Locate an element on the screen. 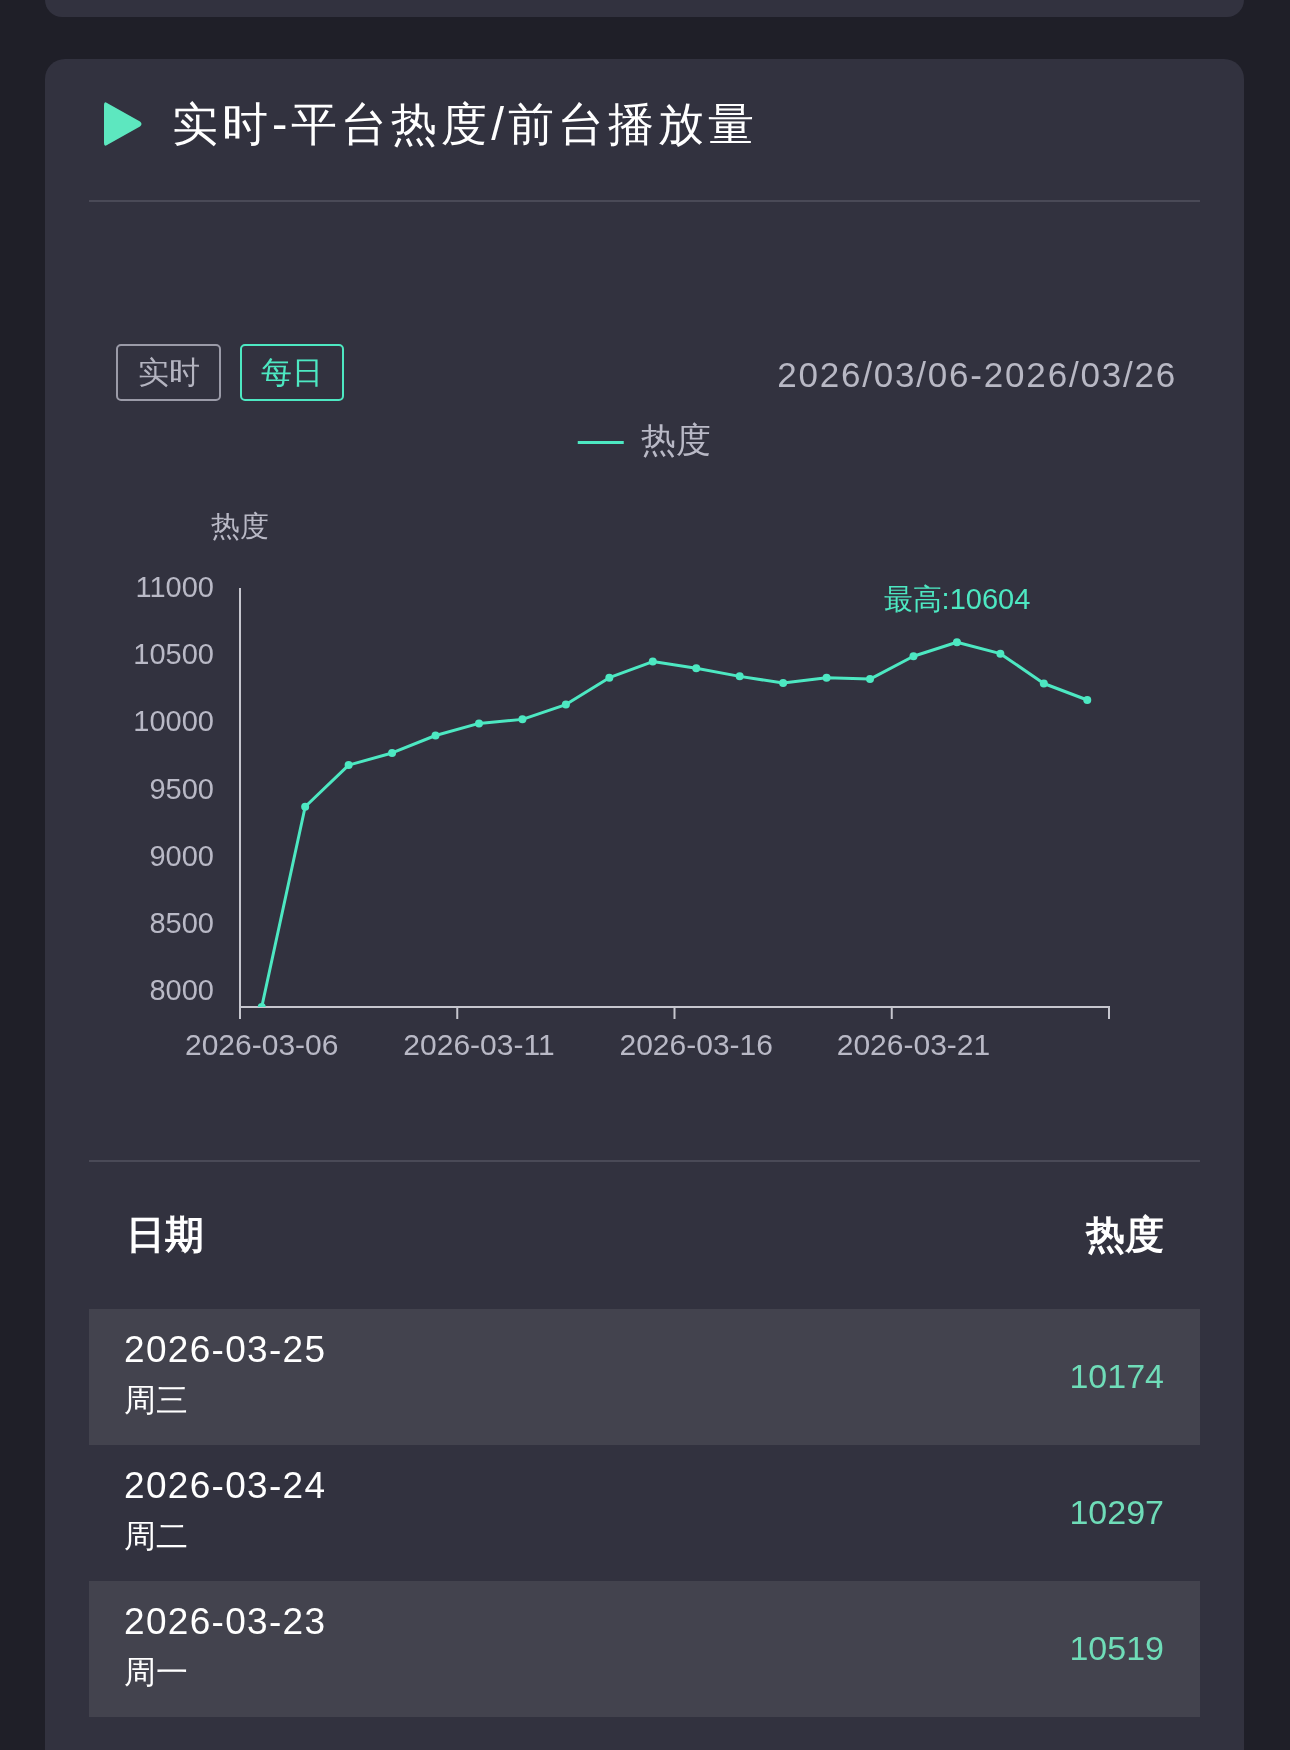 This screenshot has height=1750, width=1290. text: 日期 is located at coordinates (165, 1235).